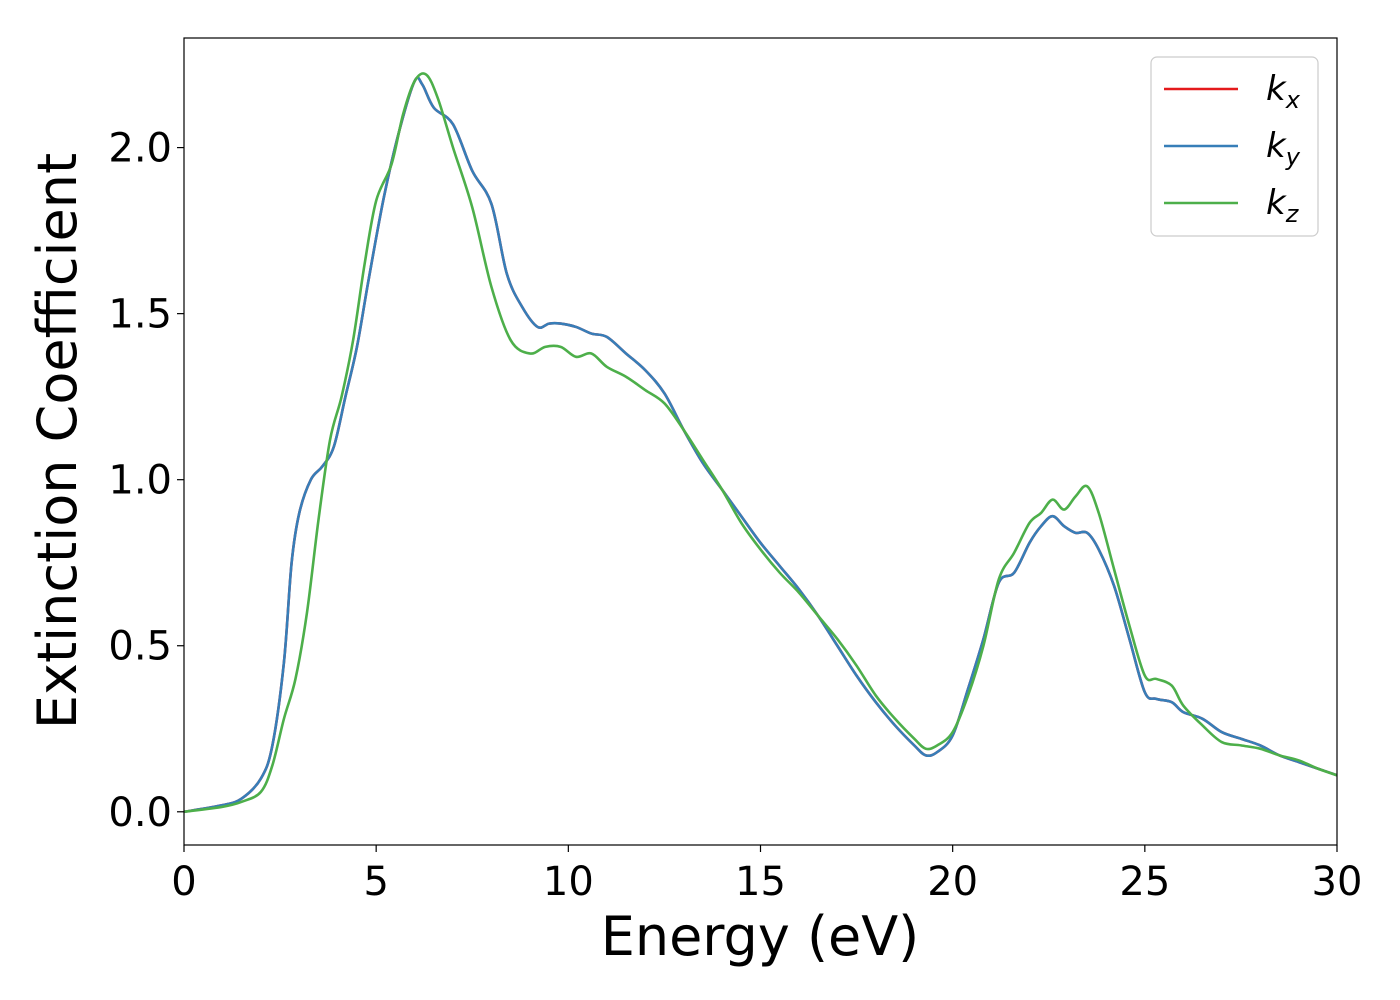 The width and height of the screenshot is (1400, 1000). I want to click on x-tick-label: 10, so click(568, 882).